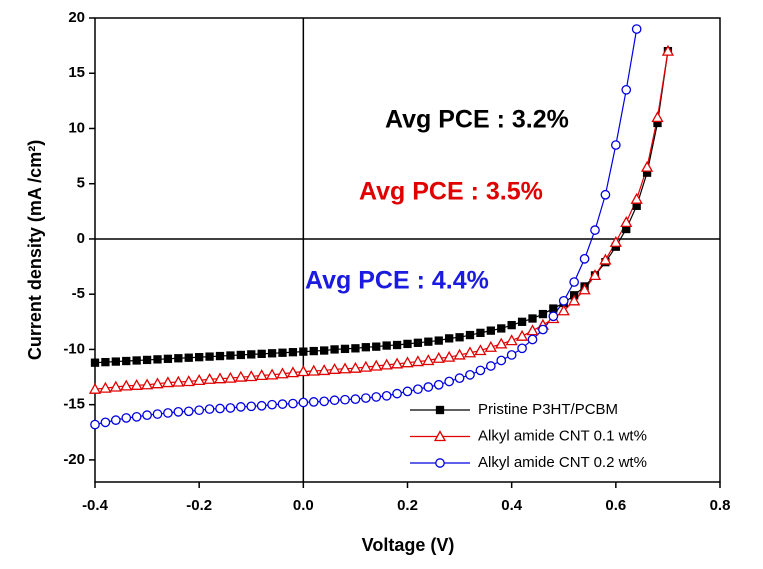 The image size is (763, 569). Describe the element at coordinates (95, 505) in the screenshot. I see `x-tick-label: -0.4` at that location.